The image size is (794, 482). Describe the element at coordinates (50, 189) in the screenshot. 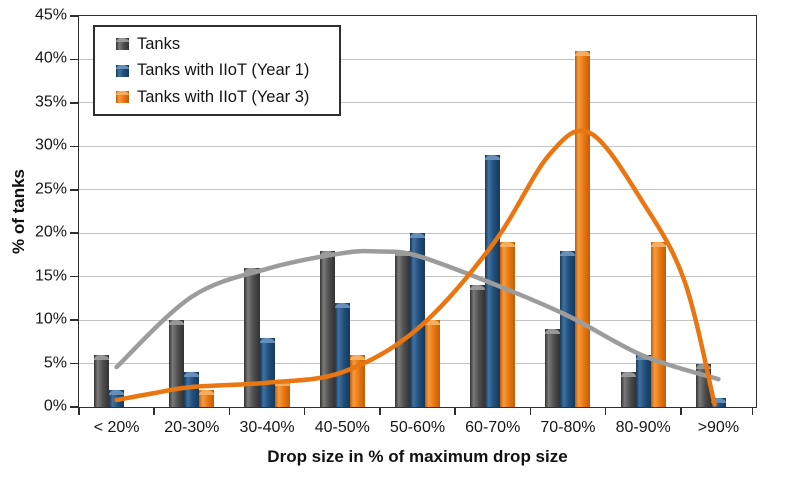

I see `y-tick-label: 25%` at that location.